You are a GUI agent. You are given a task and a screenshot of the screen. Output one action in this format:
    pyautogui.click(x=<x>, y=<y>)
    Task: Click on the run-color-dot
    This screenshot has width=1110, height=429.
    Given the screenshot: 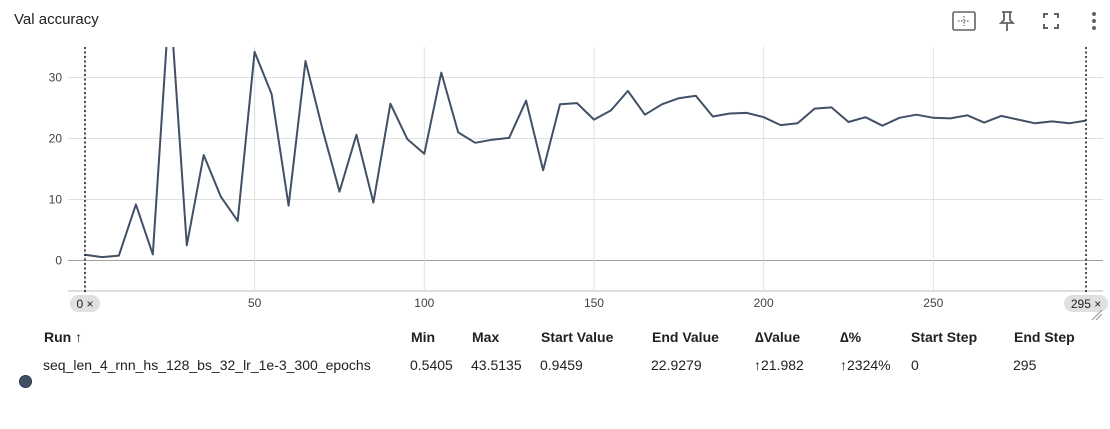 What is the action you would take?
    pyautogui.click(x=25, y=381)
    